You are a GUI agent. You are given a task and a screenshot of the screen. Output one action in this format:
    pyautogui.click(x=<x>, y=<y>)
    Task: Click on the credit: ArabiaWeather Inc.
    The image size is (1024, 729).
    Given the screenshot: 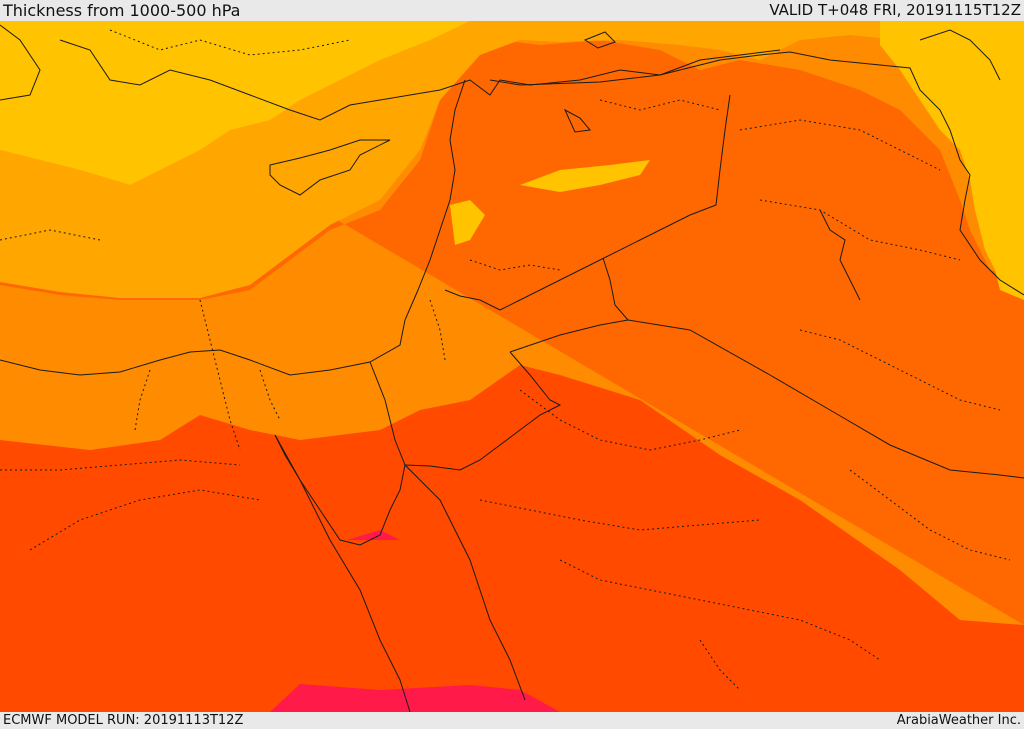 What is the action you would take?
    pyautogui.click(x=958, y=720)
    